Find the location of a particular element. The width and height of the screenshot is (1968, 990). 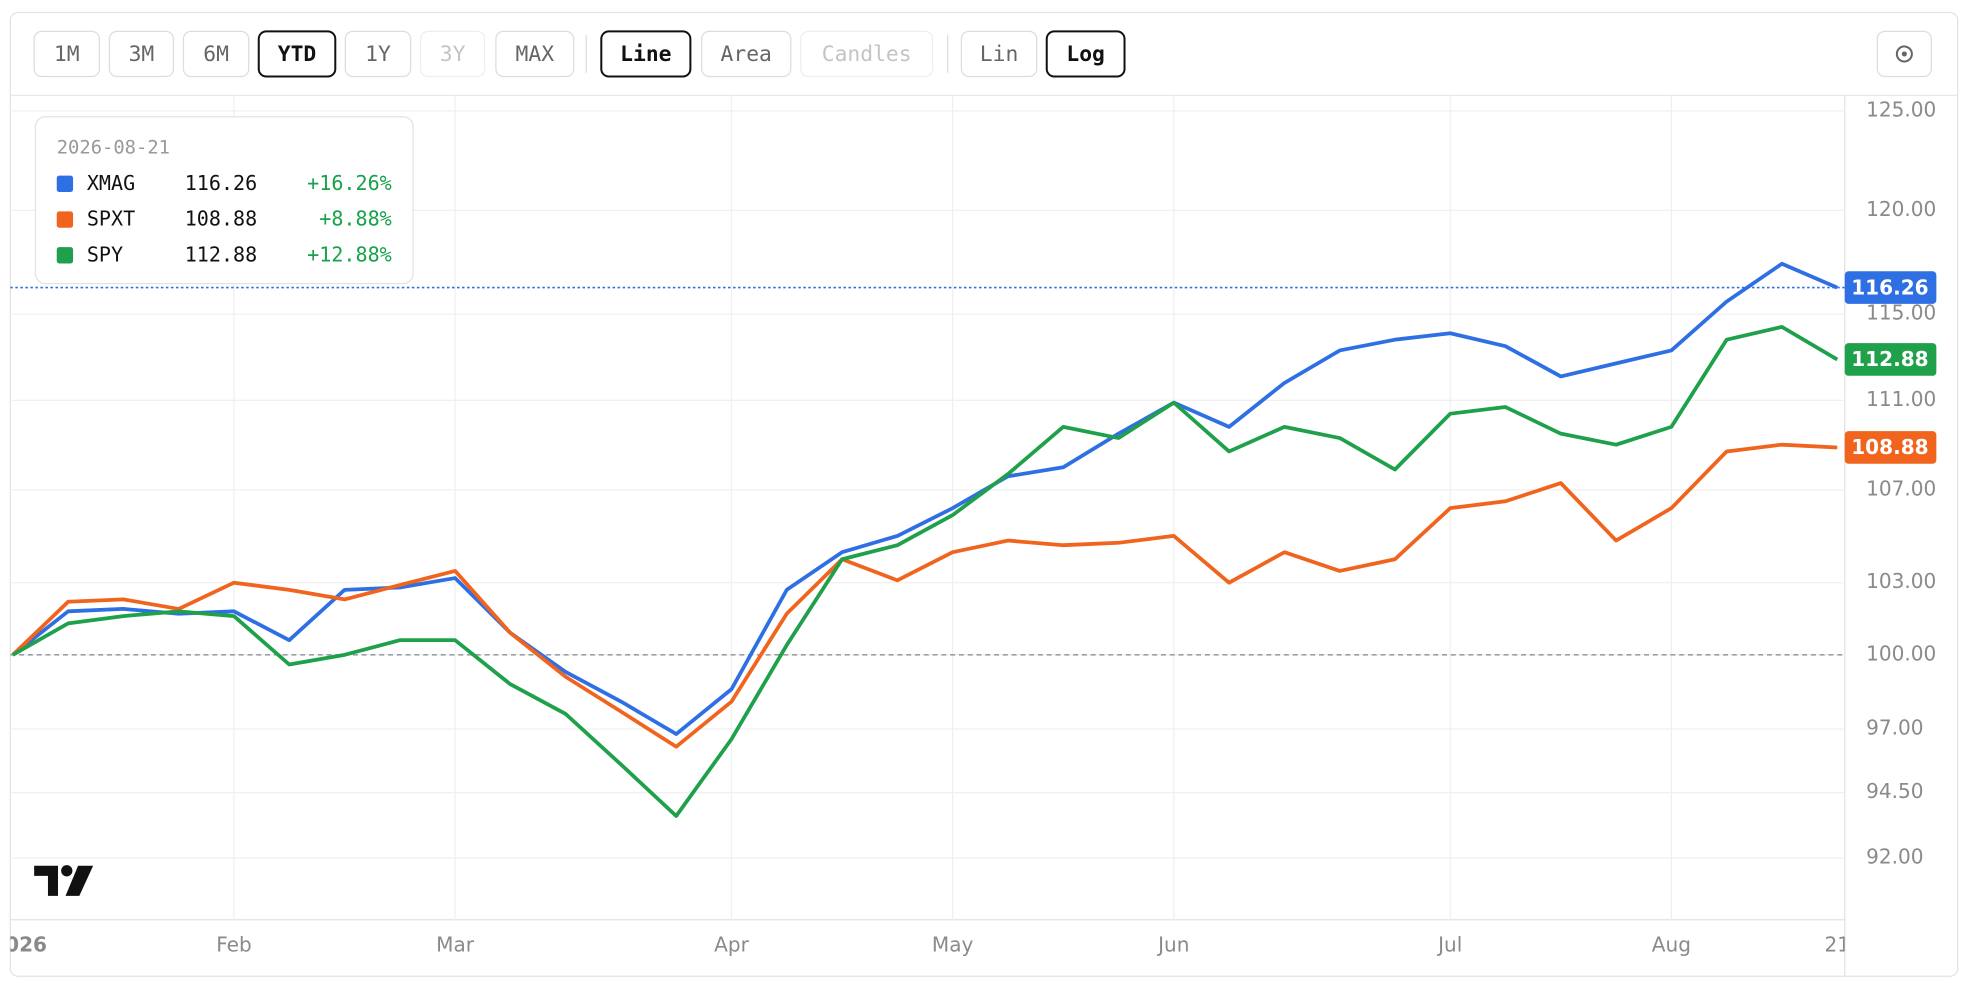

x-tick-label: Apr is located at coordinates (731, 945).